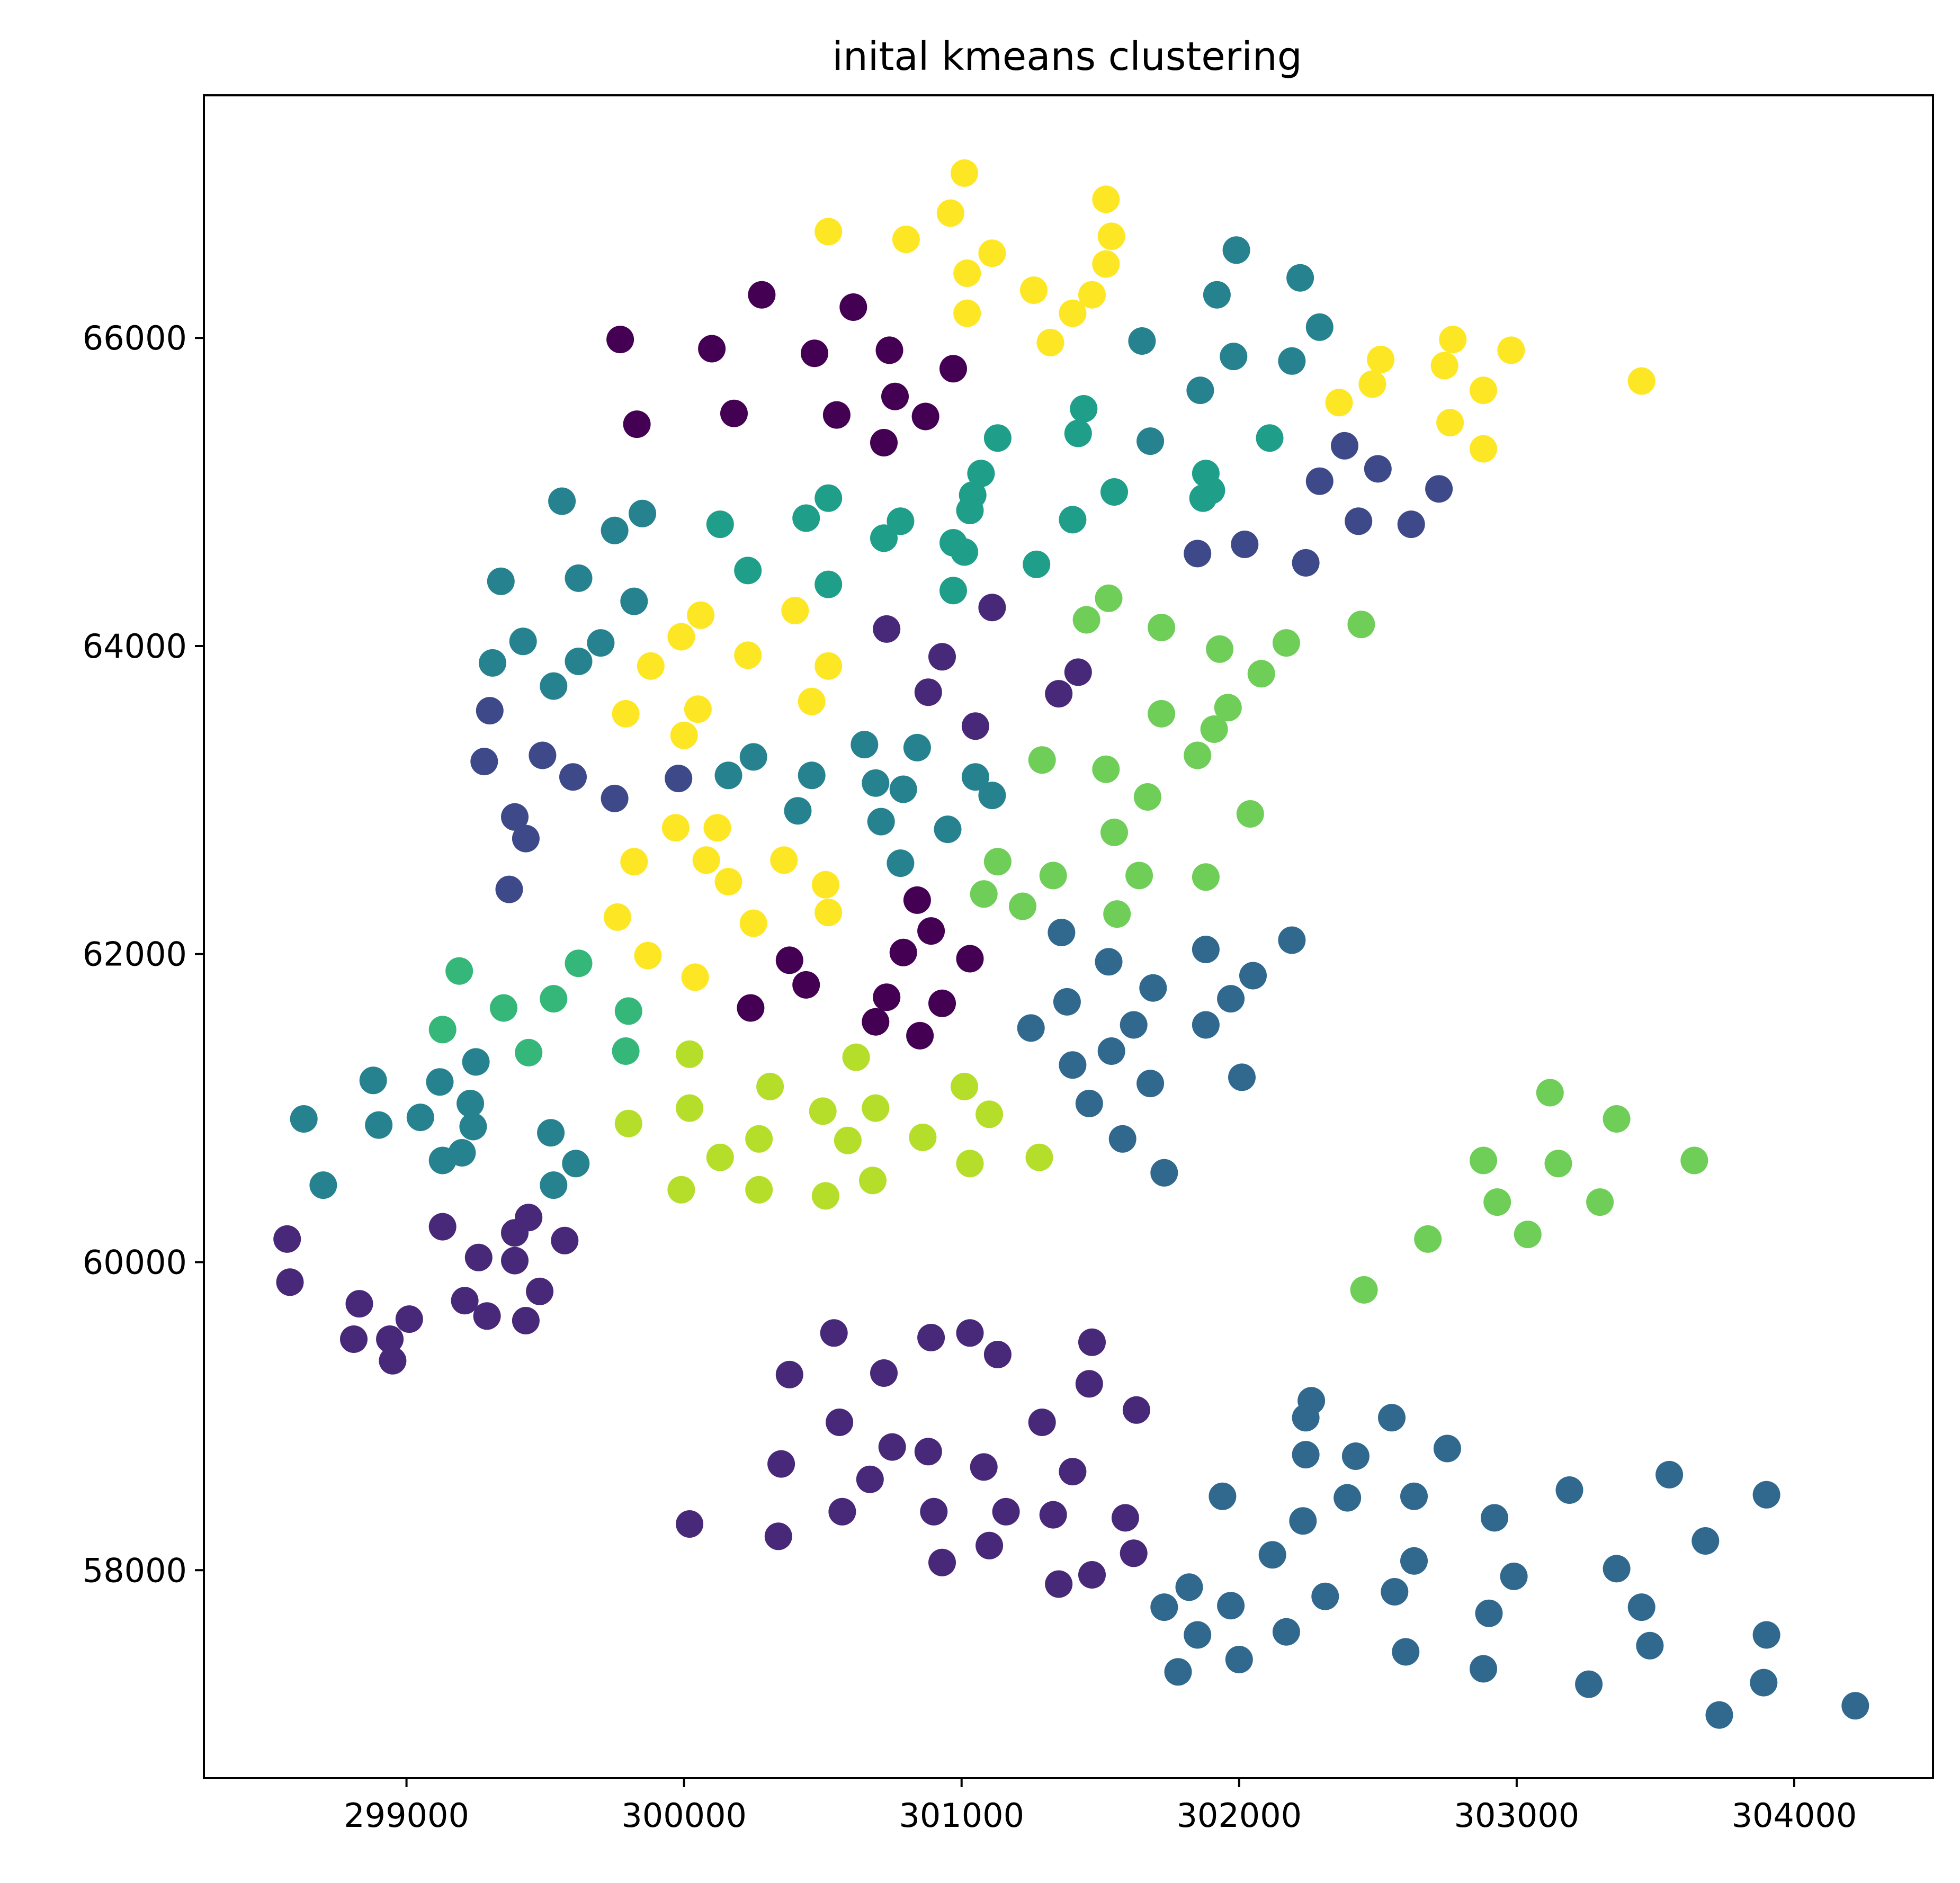 The width and height of the screenshot is (1960, 1883). I want to click on x-tick-label: 301000, so click(961, 1815).